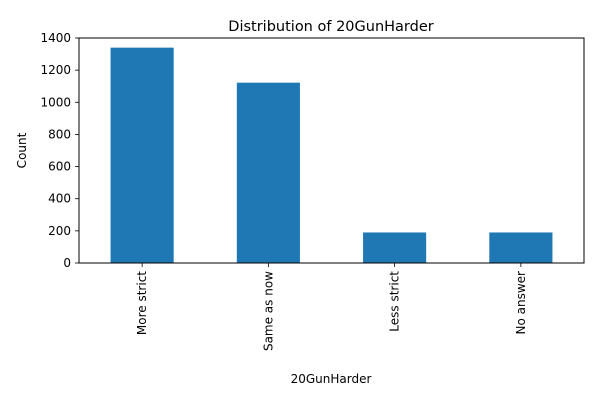 The image size is (600, 404). What do you see at coordinates (59, 150) in the screenshot?
I see `y-axis-ticks: 0 200 400 600 800 1000 1200 1400` at bounding box center [59, 150].